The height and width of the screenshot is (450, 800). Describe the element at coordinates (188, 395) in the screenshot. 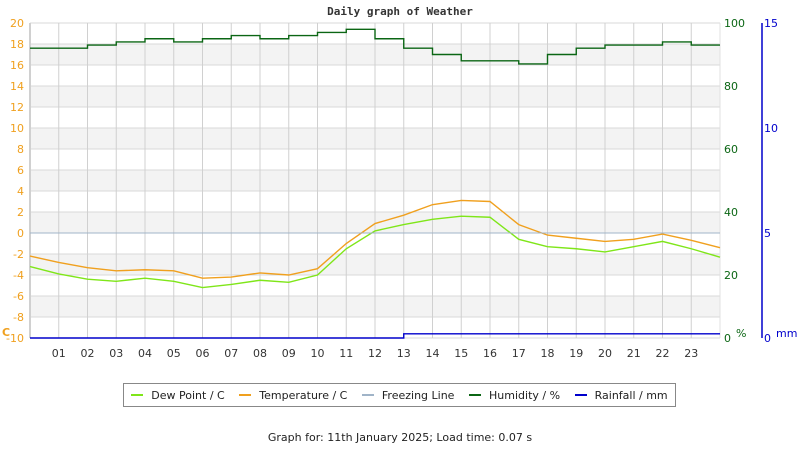

I see `legend-label: Dew Point / C` at that location.